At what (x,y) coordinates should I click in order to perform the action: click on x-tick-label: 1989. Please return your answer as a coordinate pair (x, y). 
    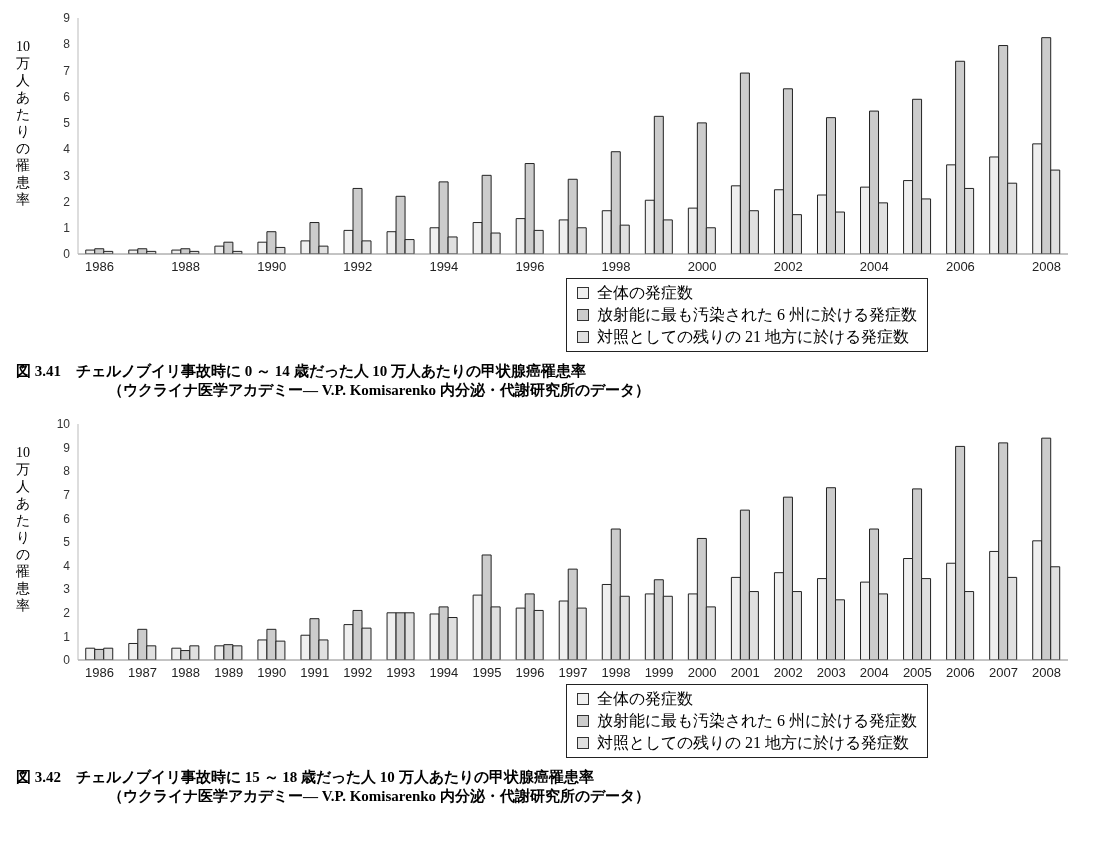
    Looking at the image, I should click on (229, 673).